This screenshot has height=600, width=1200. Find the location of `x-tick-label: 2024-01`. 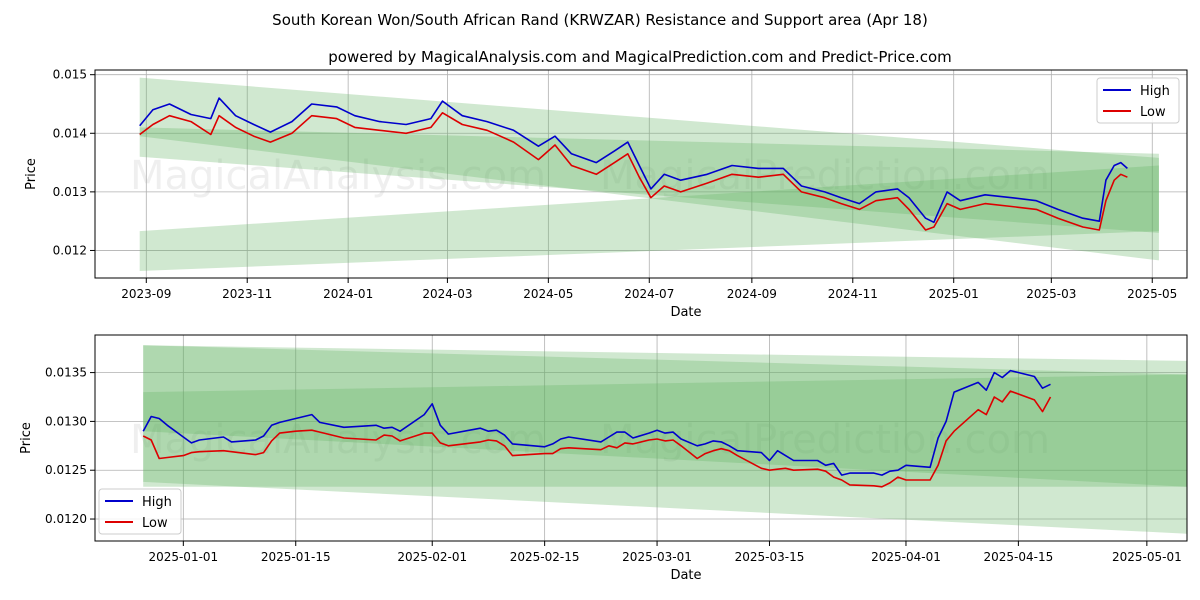

x-tick-label: 2024-01 is located at coordinates (348, 294).